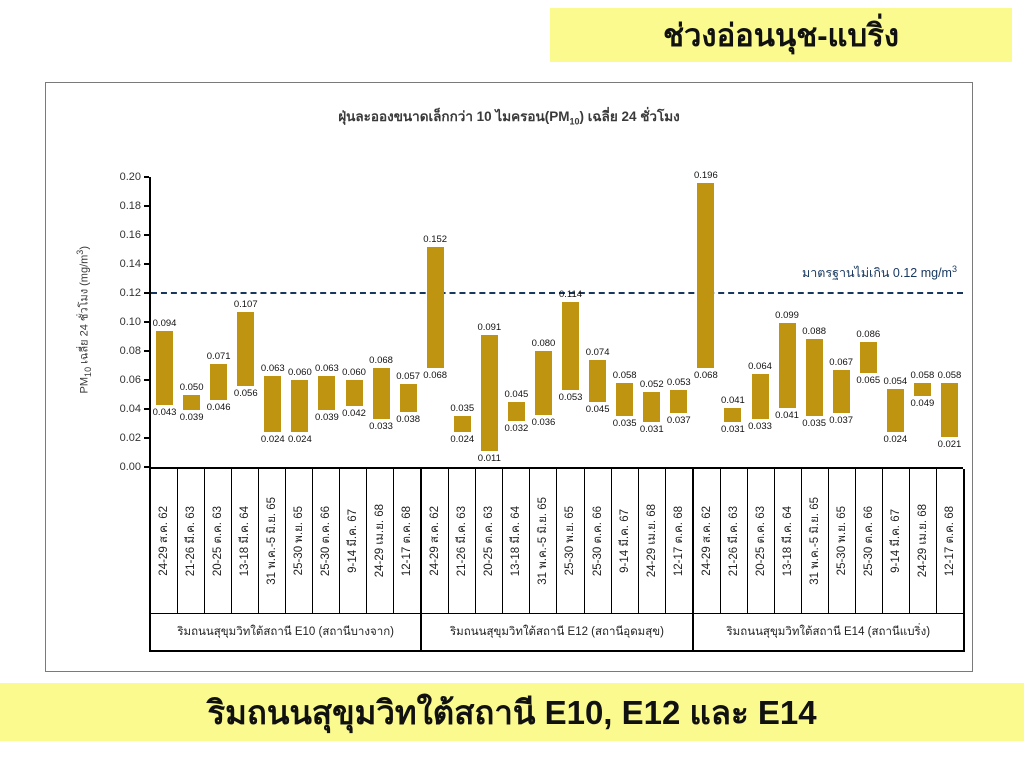  Describe the element at coordinates (814, 332) in the screenshot. I see `bar-max-label: 0.088` at that location.